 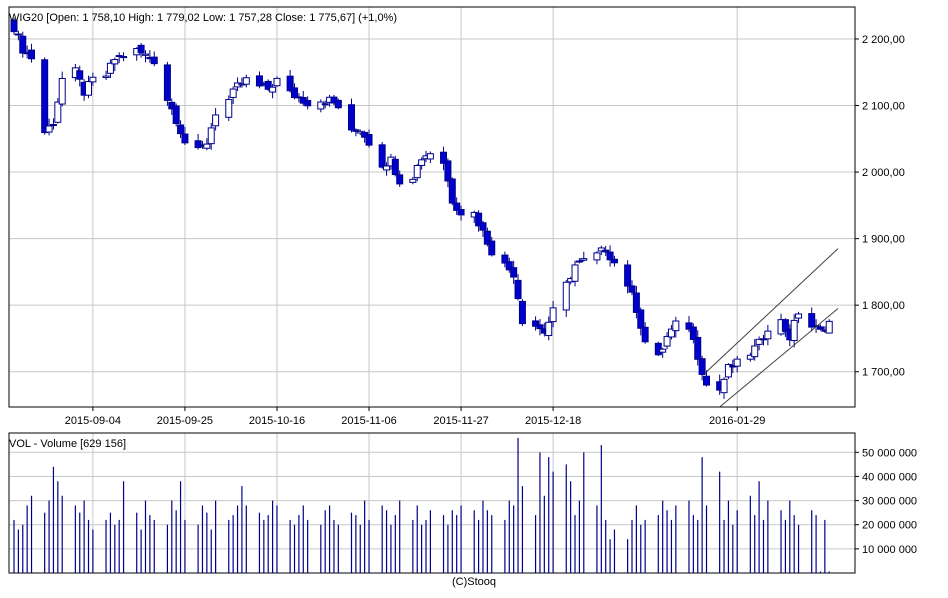 I want to click on price-x-tick-label: 2015-09-25, so click(x=185, y=421).